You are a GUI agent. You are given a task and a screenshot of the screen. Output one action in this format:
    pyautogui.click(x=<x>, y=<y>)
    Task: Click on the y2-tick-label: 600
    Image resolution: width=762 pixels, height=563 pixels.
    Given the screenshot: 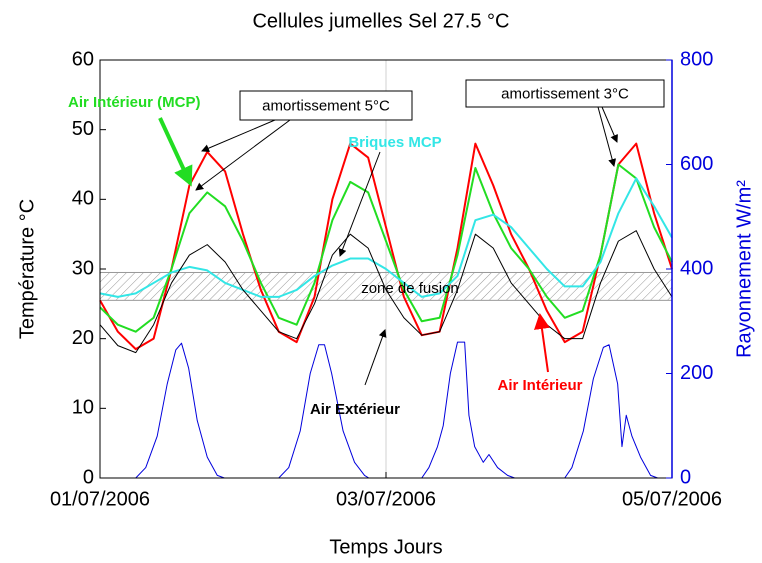 What is the action you would take?
    pyautogui.click(x=696, y=164)
    